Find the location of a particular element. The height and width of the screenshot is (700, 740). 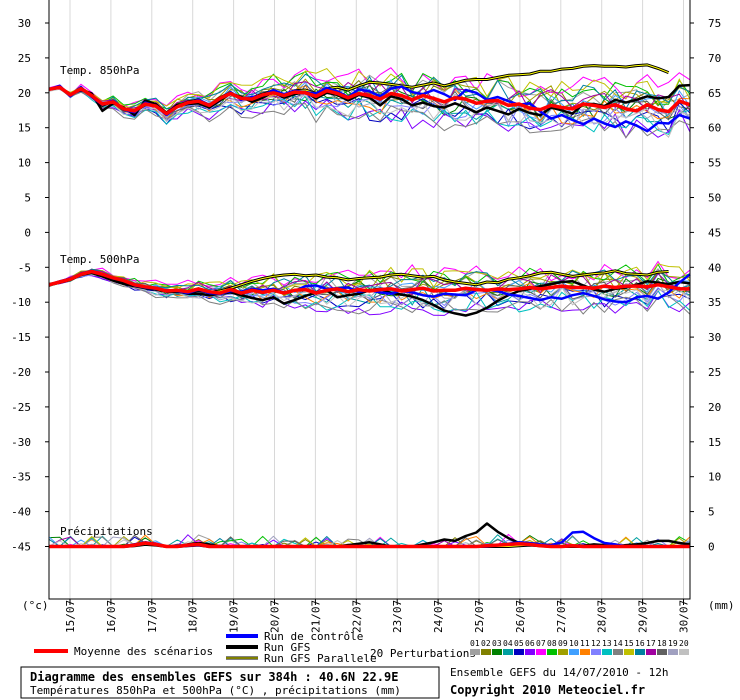

right-tick-label: 45 is located at coordinates (714, 232).